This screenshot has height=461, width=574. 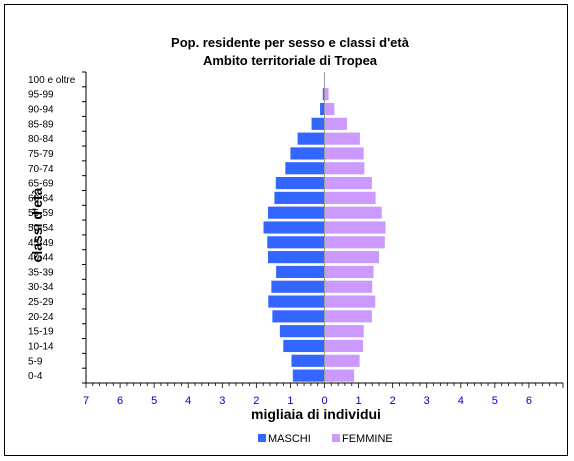 I want to click on y-tick-label: 85-89, so click(x=41, y=124).